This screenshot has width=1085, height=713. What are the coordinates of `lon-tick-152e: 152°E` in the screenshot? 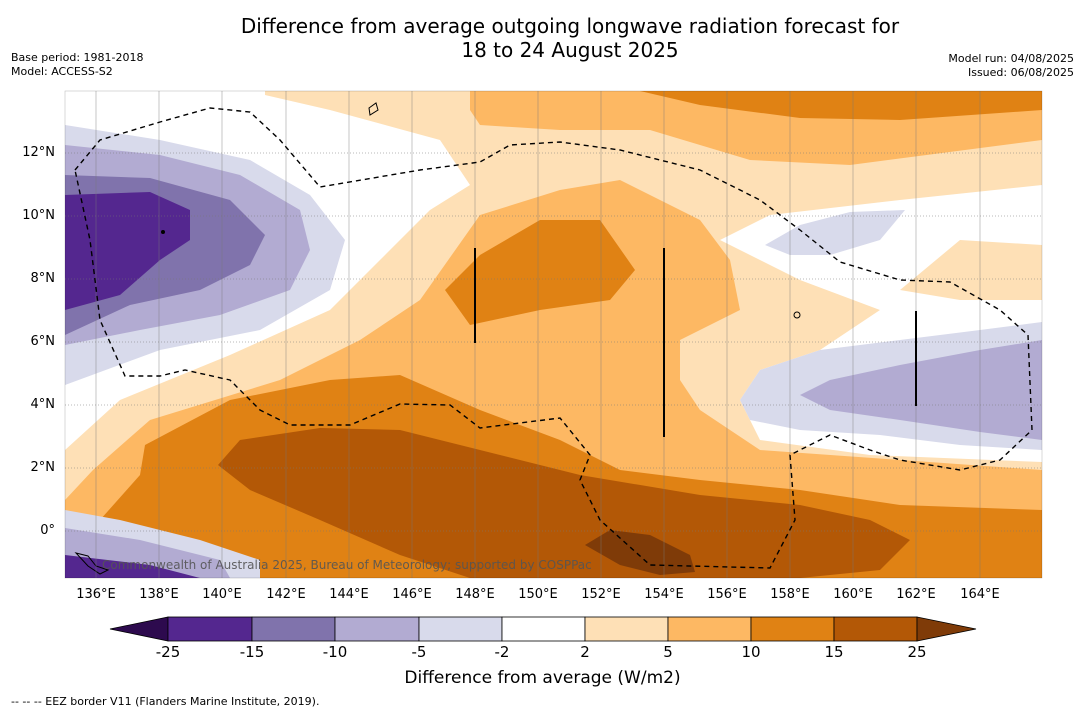 It's located at (601, 594).